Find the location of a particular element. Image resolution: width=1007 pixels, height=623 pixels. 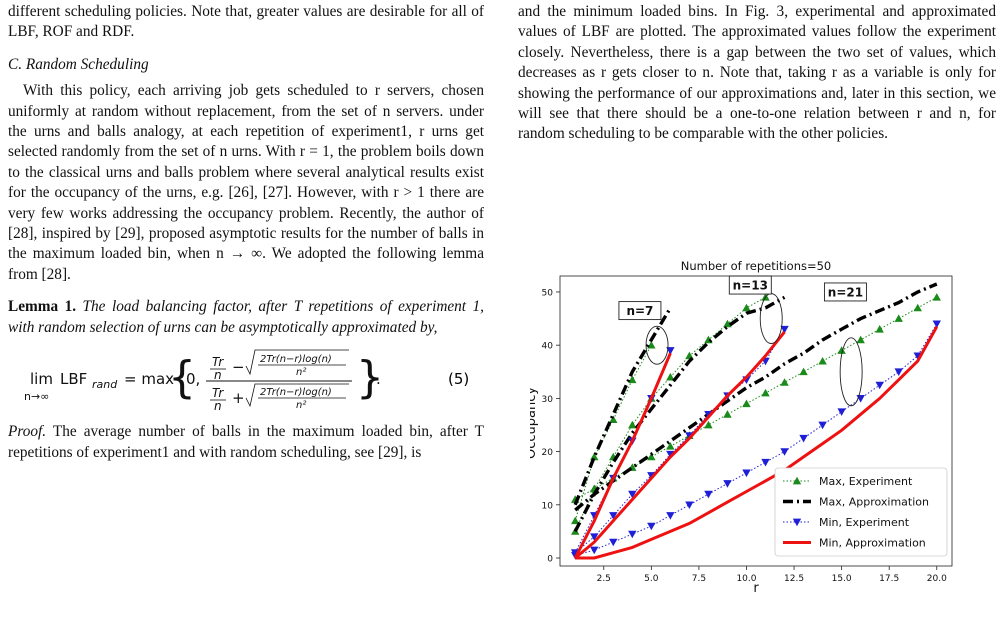

x-tick-label: 17.5 is located at coordinates (889, 579).